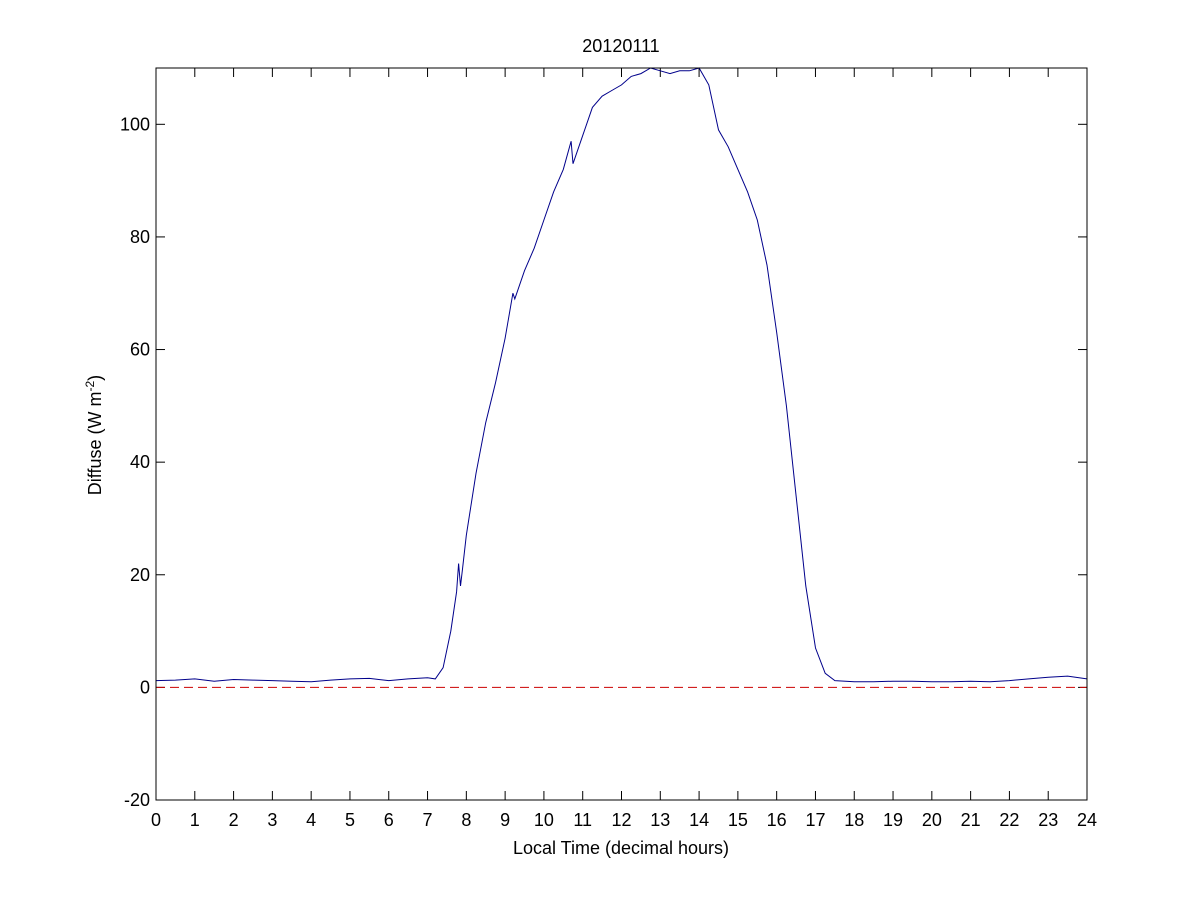  I want to click on x-tick-label: 5, so click(350, 820).